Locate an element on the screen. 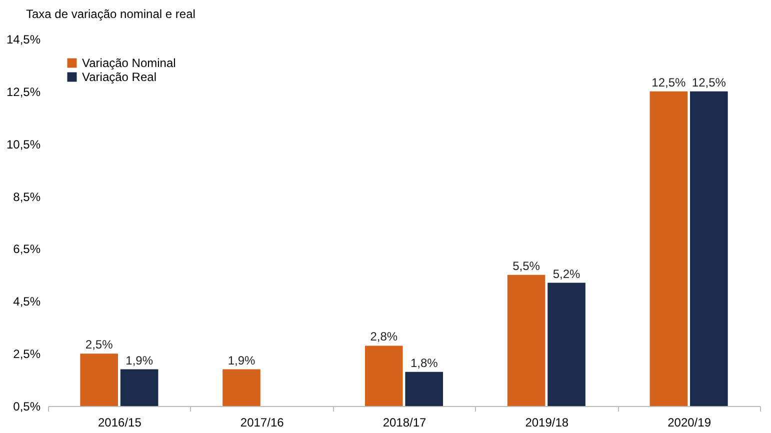 Image resolution: width=771 pixels, height=433 pixels. data-label: 5,5% is located at coordinates (526, 265).